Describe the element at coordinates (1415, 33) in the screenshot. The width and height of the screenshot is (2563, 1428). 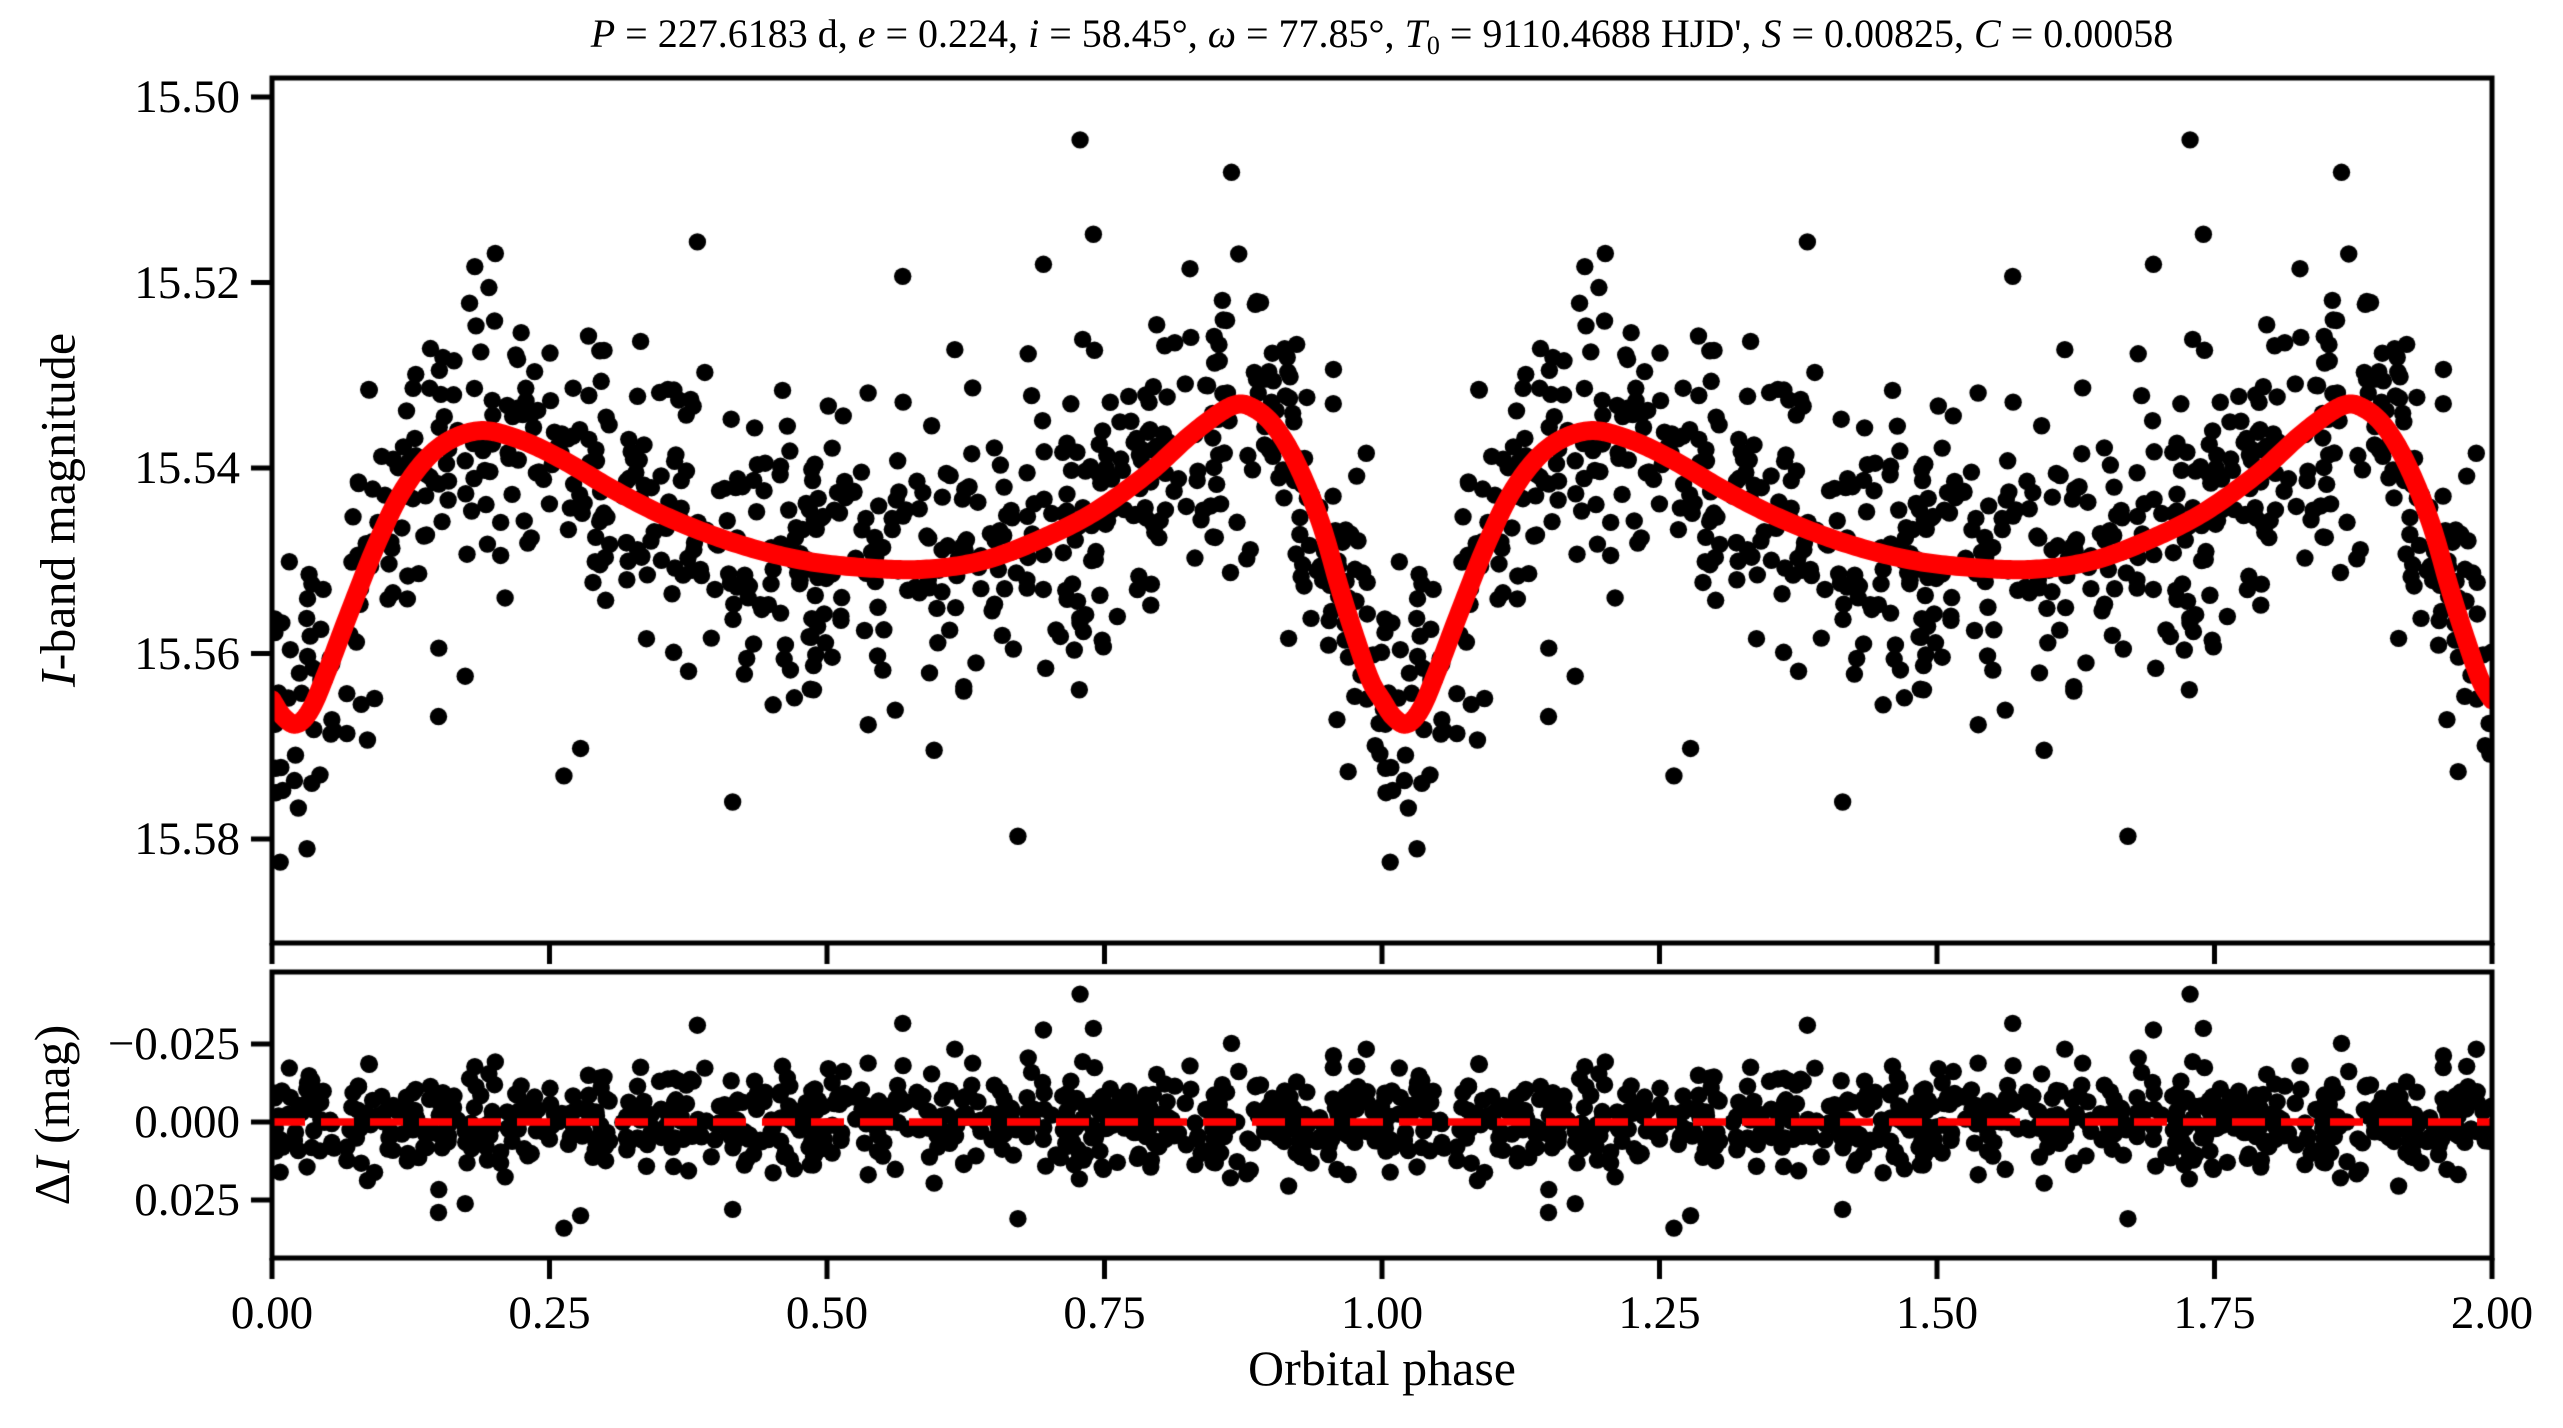
I see `text-segment: T` at that location.